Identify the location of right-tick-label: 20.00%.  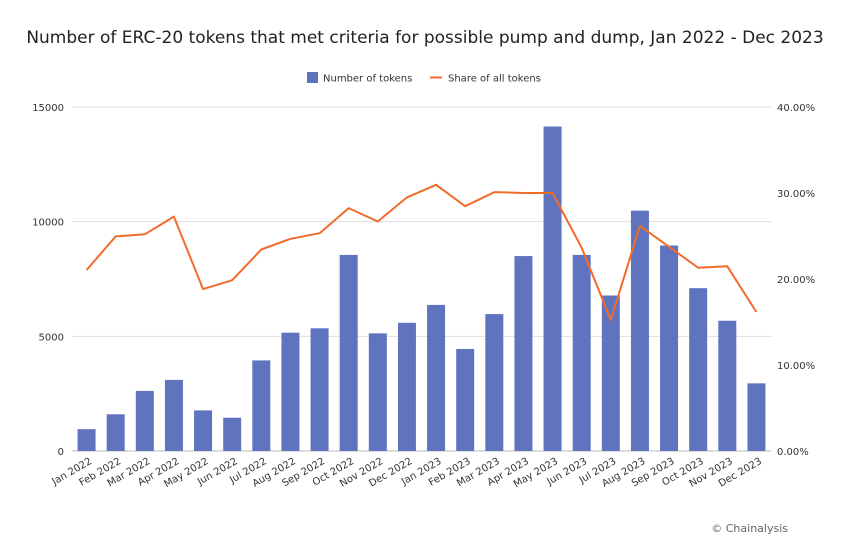
(796, 280).